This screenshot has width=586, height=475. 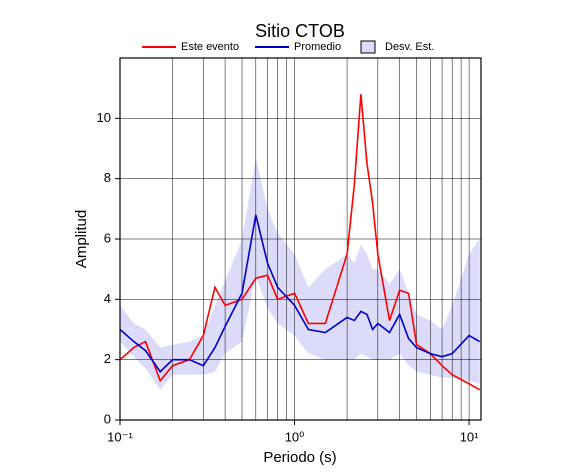 I want to click on y-axis-label: Amplitud, so click(x=81, y=239).